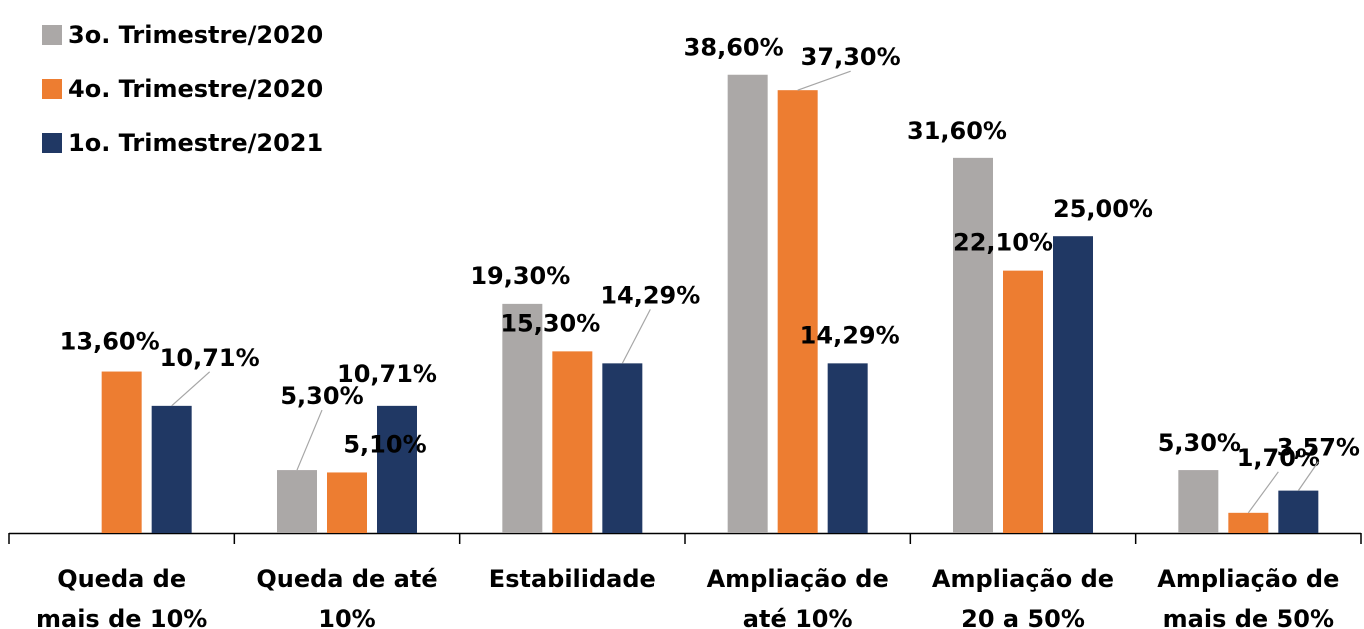 This screenshot has width=1364, height=629. What do you see at coordinates (1103, 209) in the screenshot?
I see `data-label: 25,00%` at bounding box center [1103, 209].